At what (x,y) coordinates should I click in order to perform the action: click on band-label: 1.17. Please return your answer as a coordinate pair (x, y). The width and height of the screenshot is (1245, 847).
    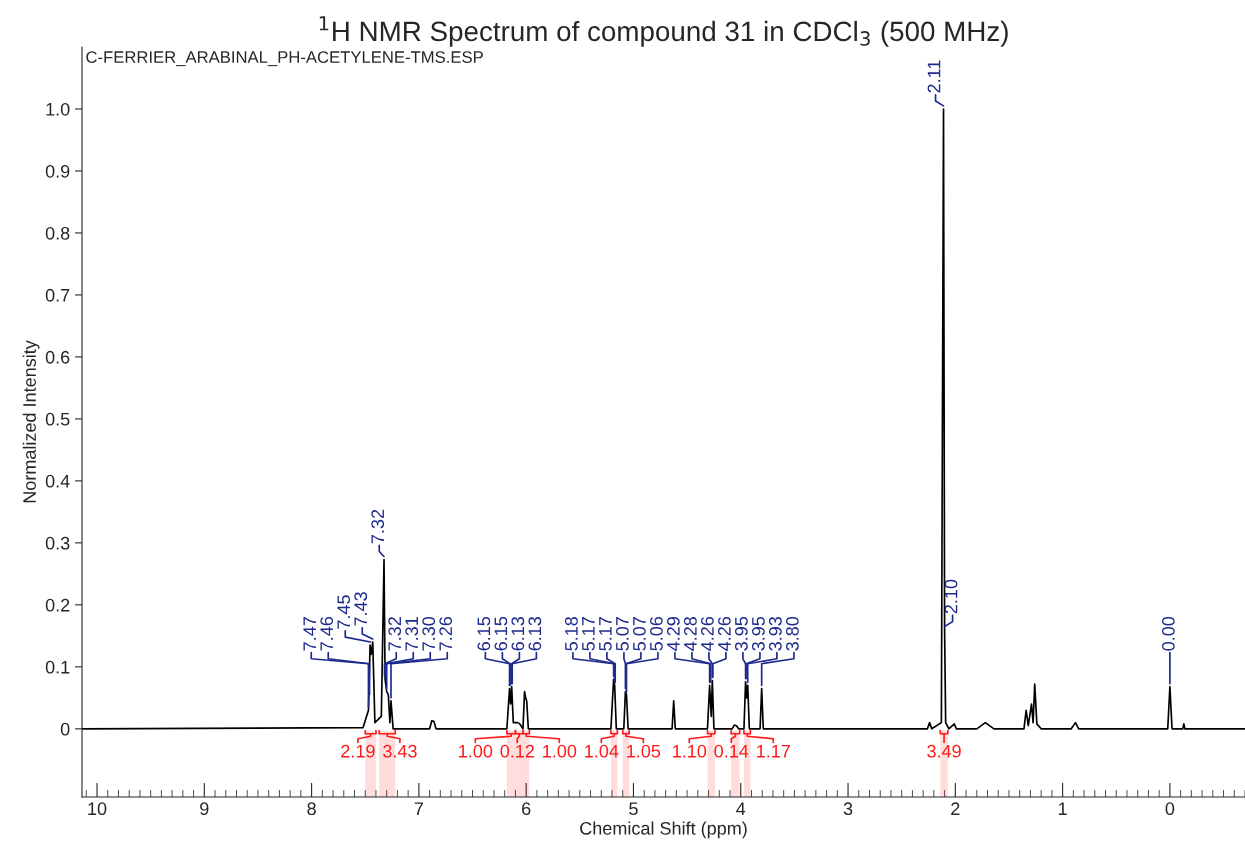
    Looking at the image, I should click on (773, 751).